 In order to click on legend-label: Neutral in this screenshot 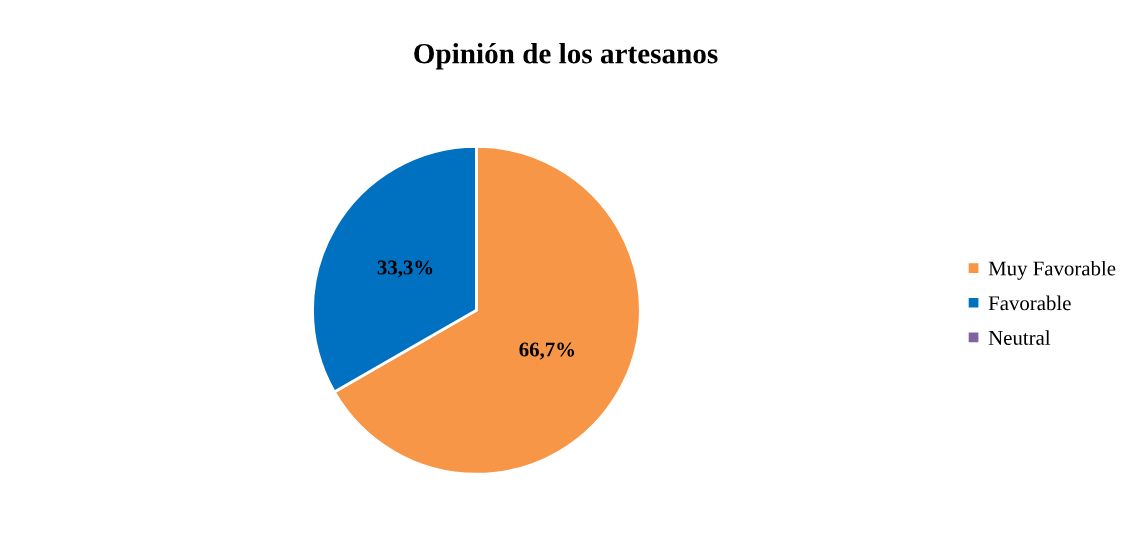, I will do `click(1019, 337)`.